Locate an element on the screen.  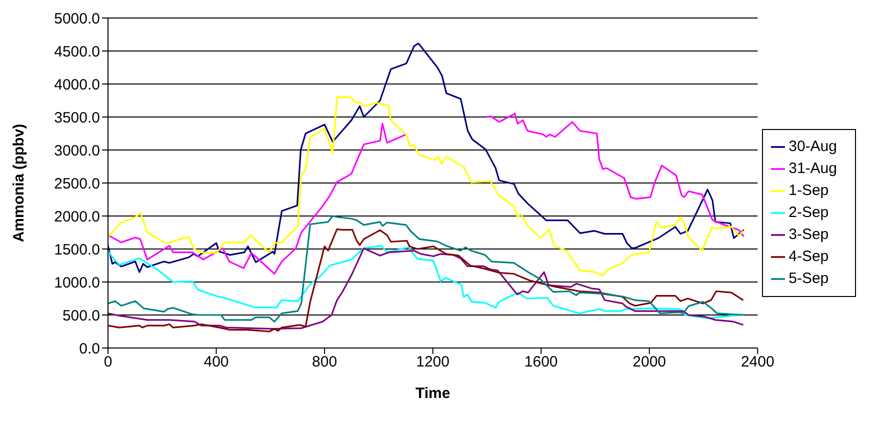
y-tick-label: 500.0 is located at coordinates (81, 315).